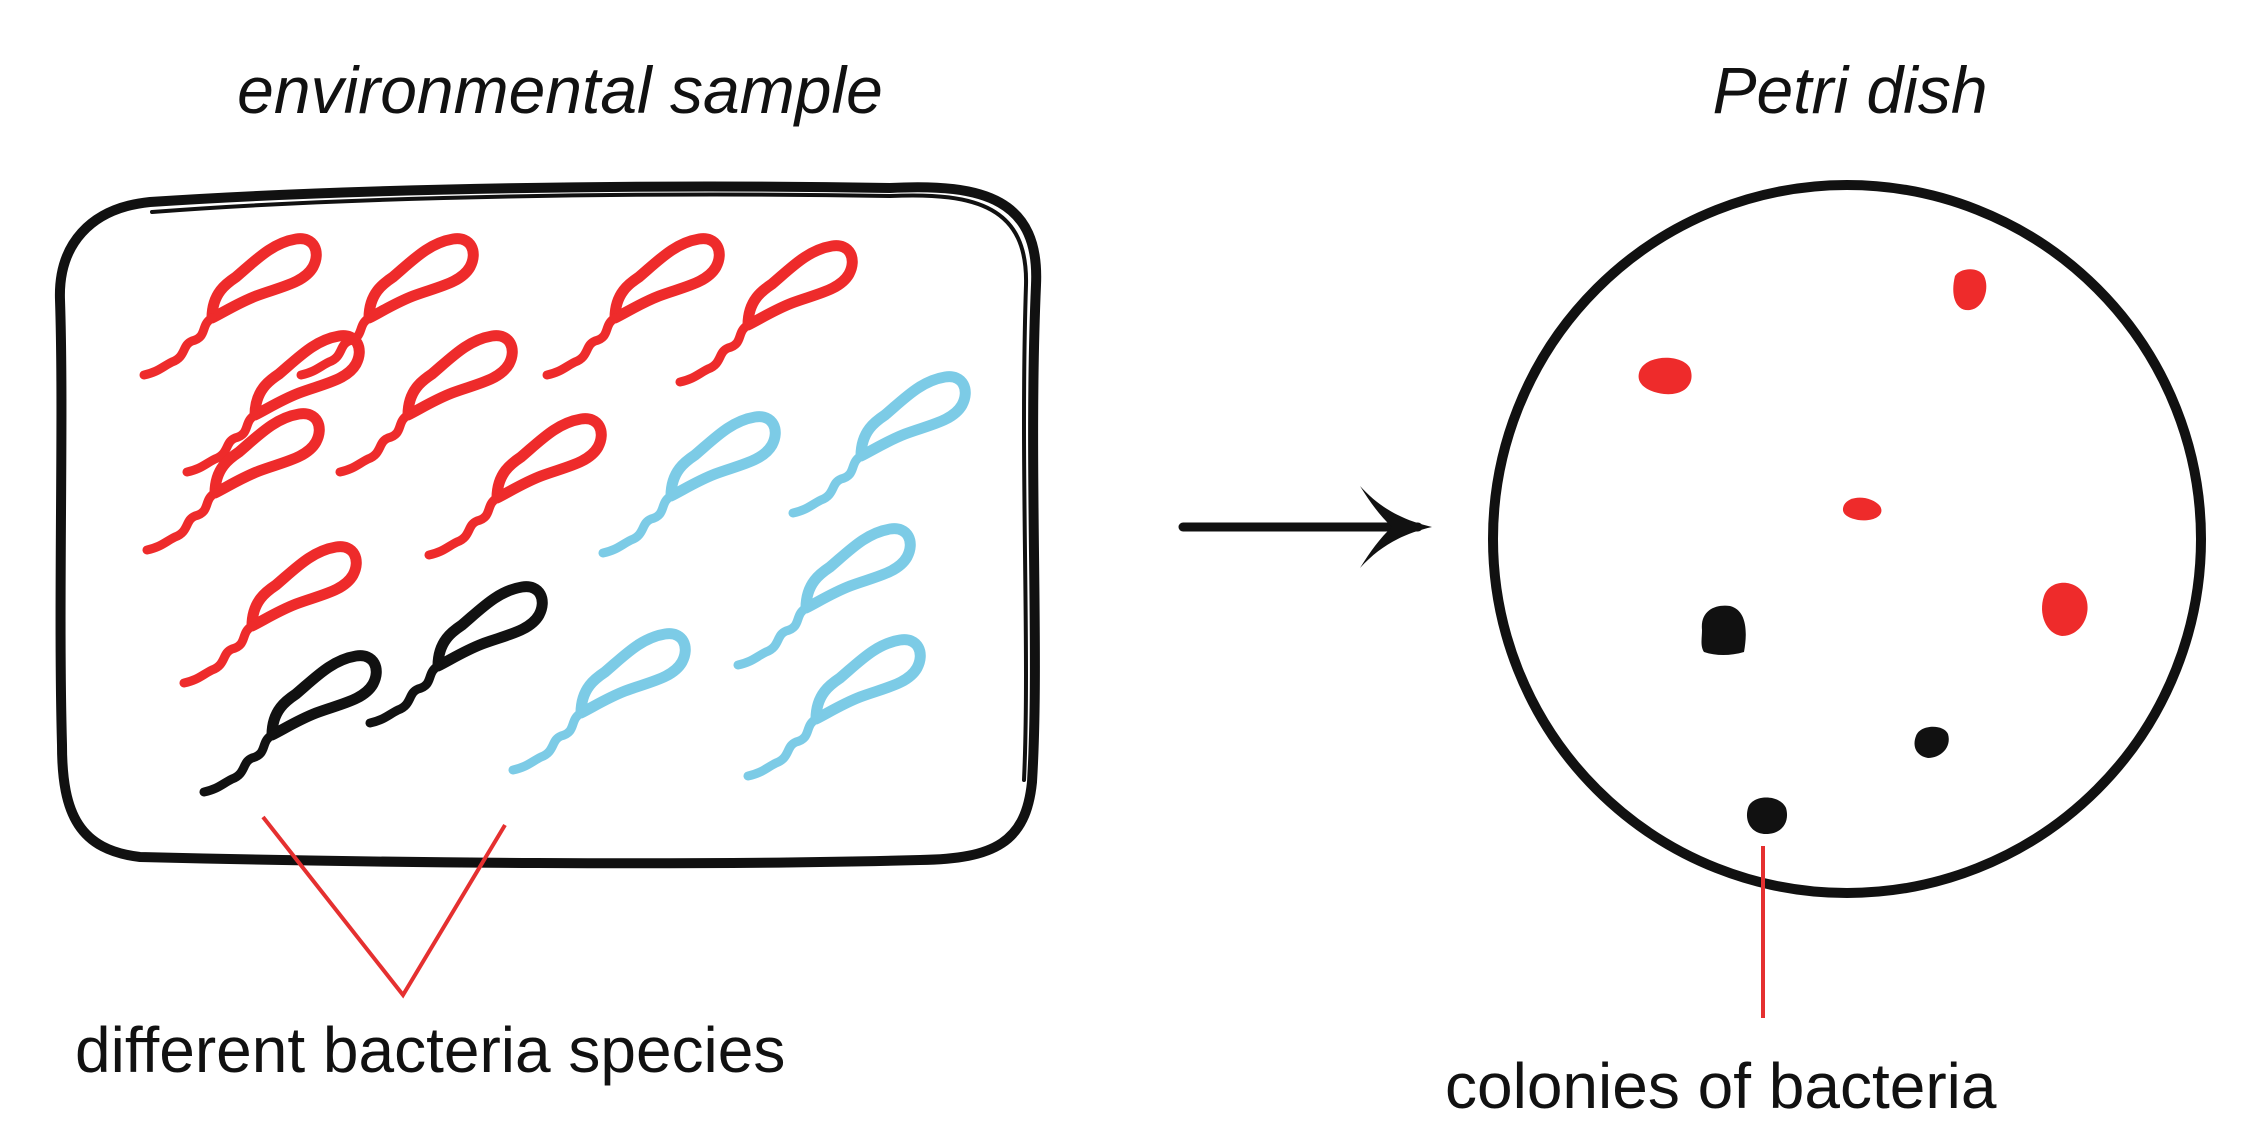 Image resolution: width=2247 pixels, height=1136 pixels. Describe the element at coordinates (1721, 1086) in the screenshot. I see `colonies-label: colonies of bacteria` at that location.